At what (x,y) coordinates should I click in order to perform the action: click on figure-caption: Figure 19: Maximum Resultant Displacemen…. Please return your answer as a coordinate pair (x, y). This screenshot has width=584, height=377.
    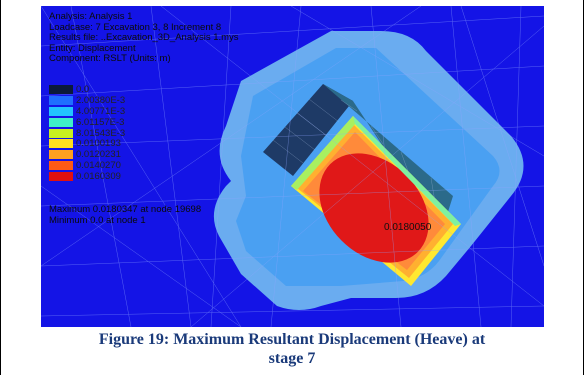
    Looking at the image, I should click on (292, 349).